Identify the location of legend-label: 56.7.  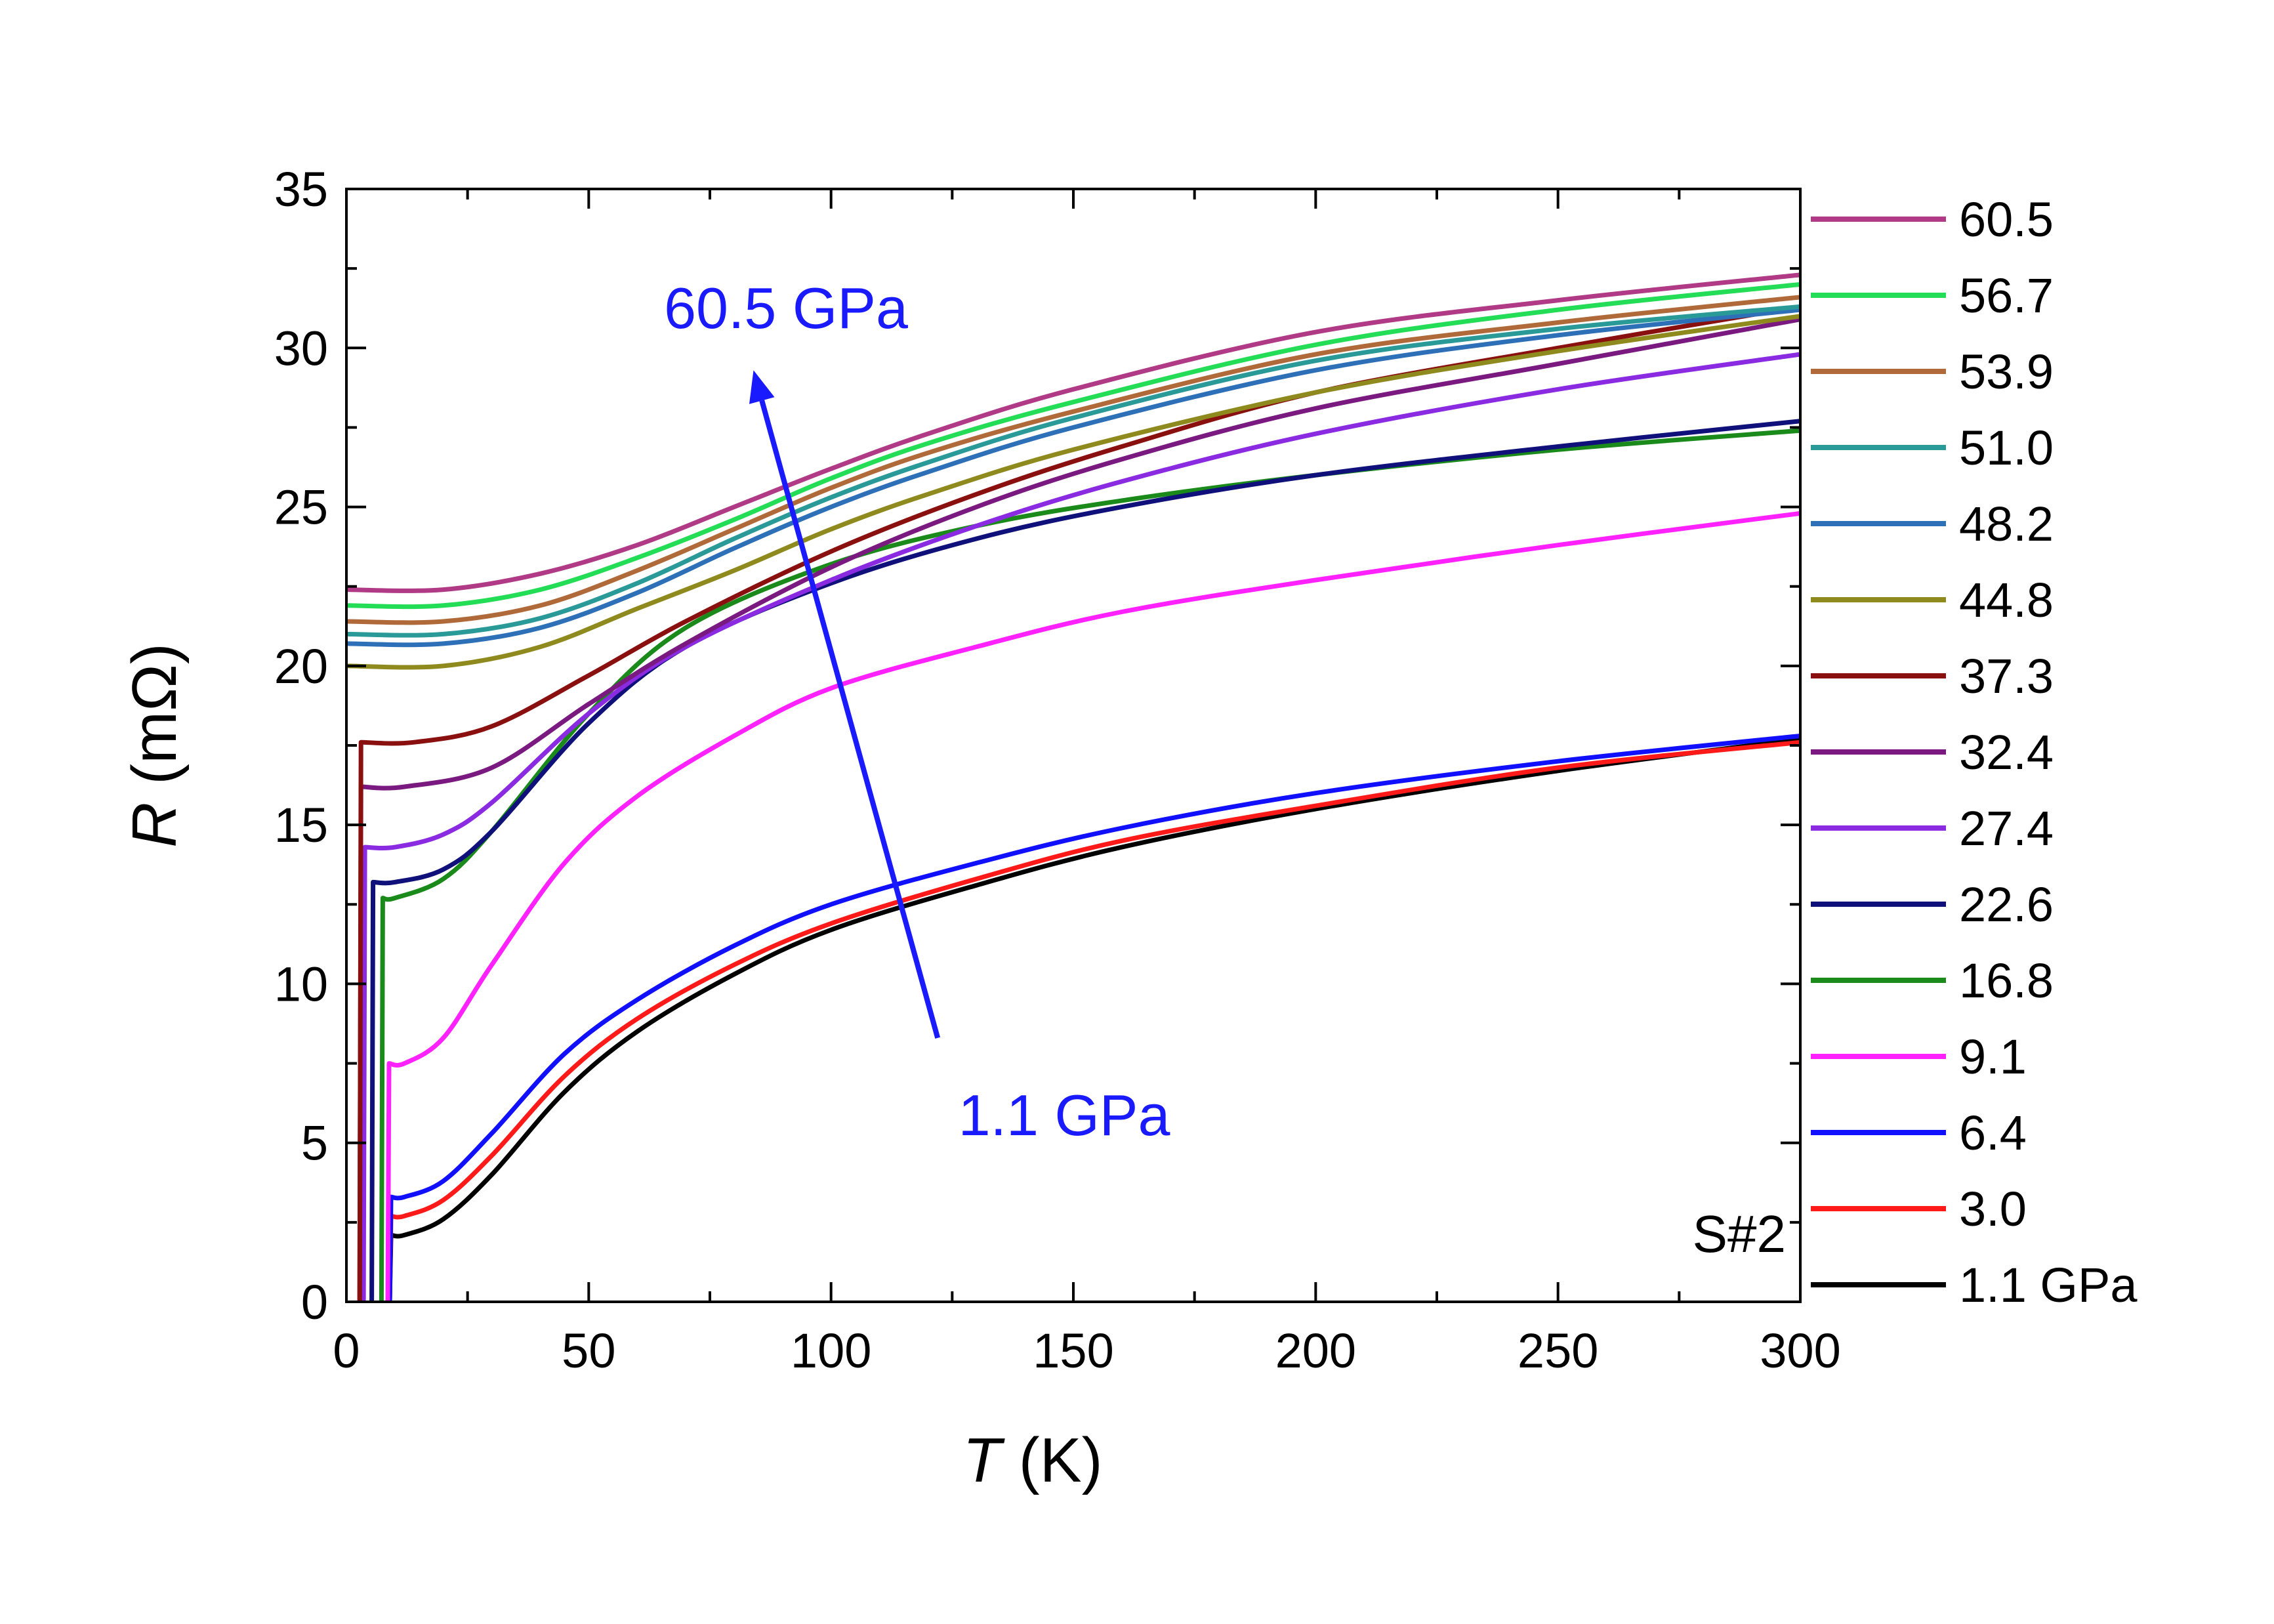
(2006, 296).